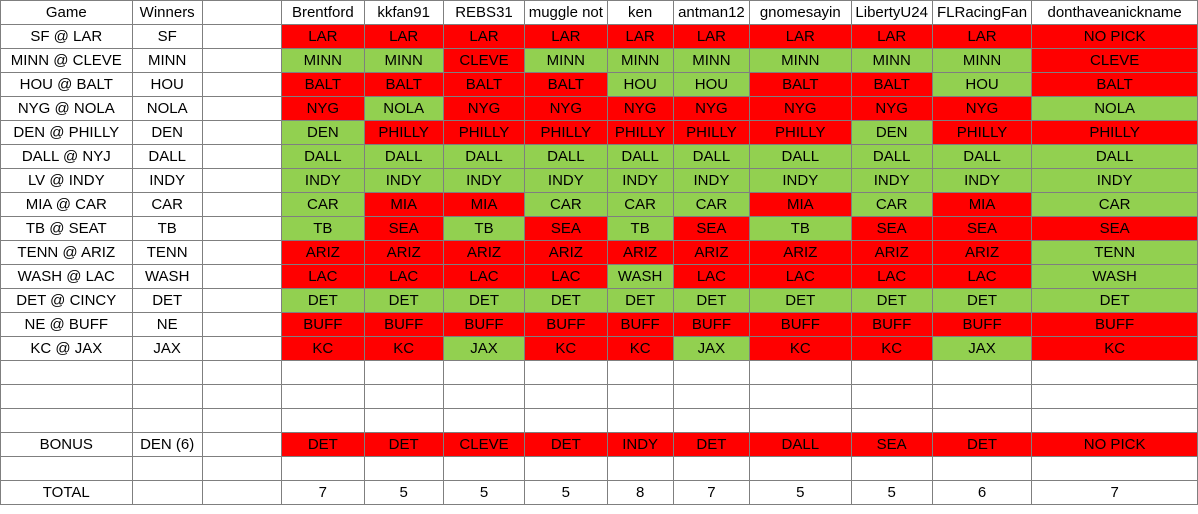  I want to click on bonus-pick-cell: NO PICK, so click(1114, 444).